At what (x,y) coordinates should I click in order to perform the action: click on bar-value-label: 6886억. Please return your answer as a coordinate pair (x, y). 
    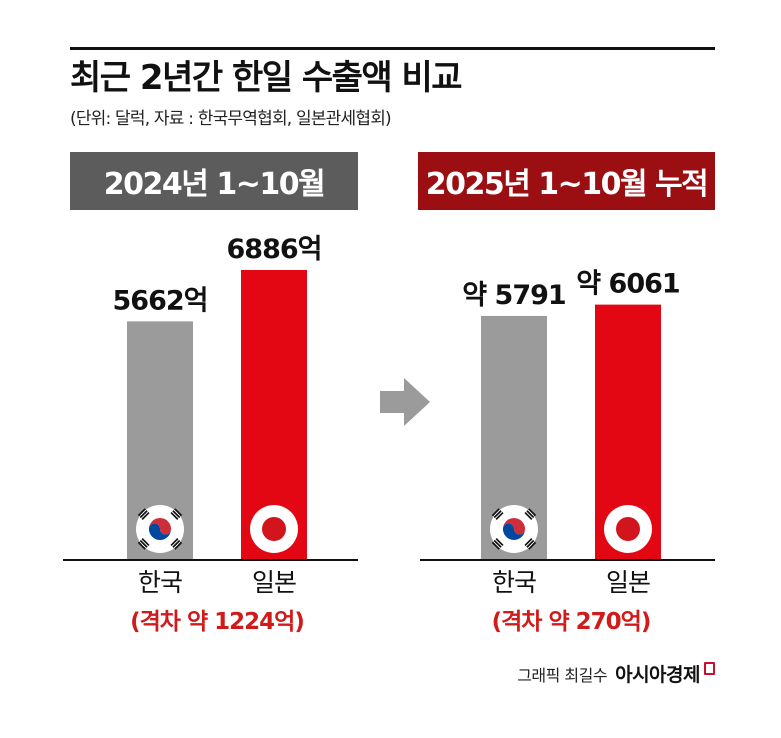
    Looking at the image, I should click on (274, 249).